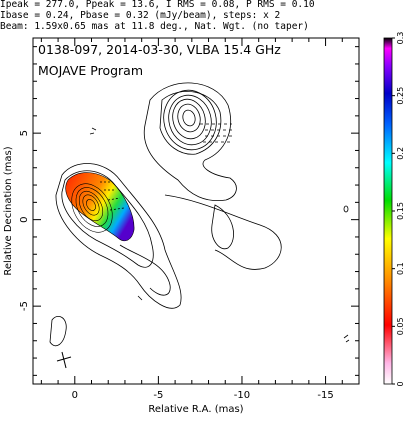 The image size is (409, 424). I want to click on colorbar-tick-label: 0.3, so click(400, 38).